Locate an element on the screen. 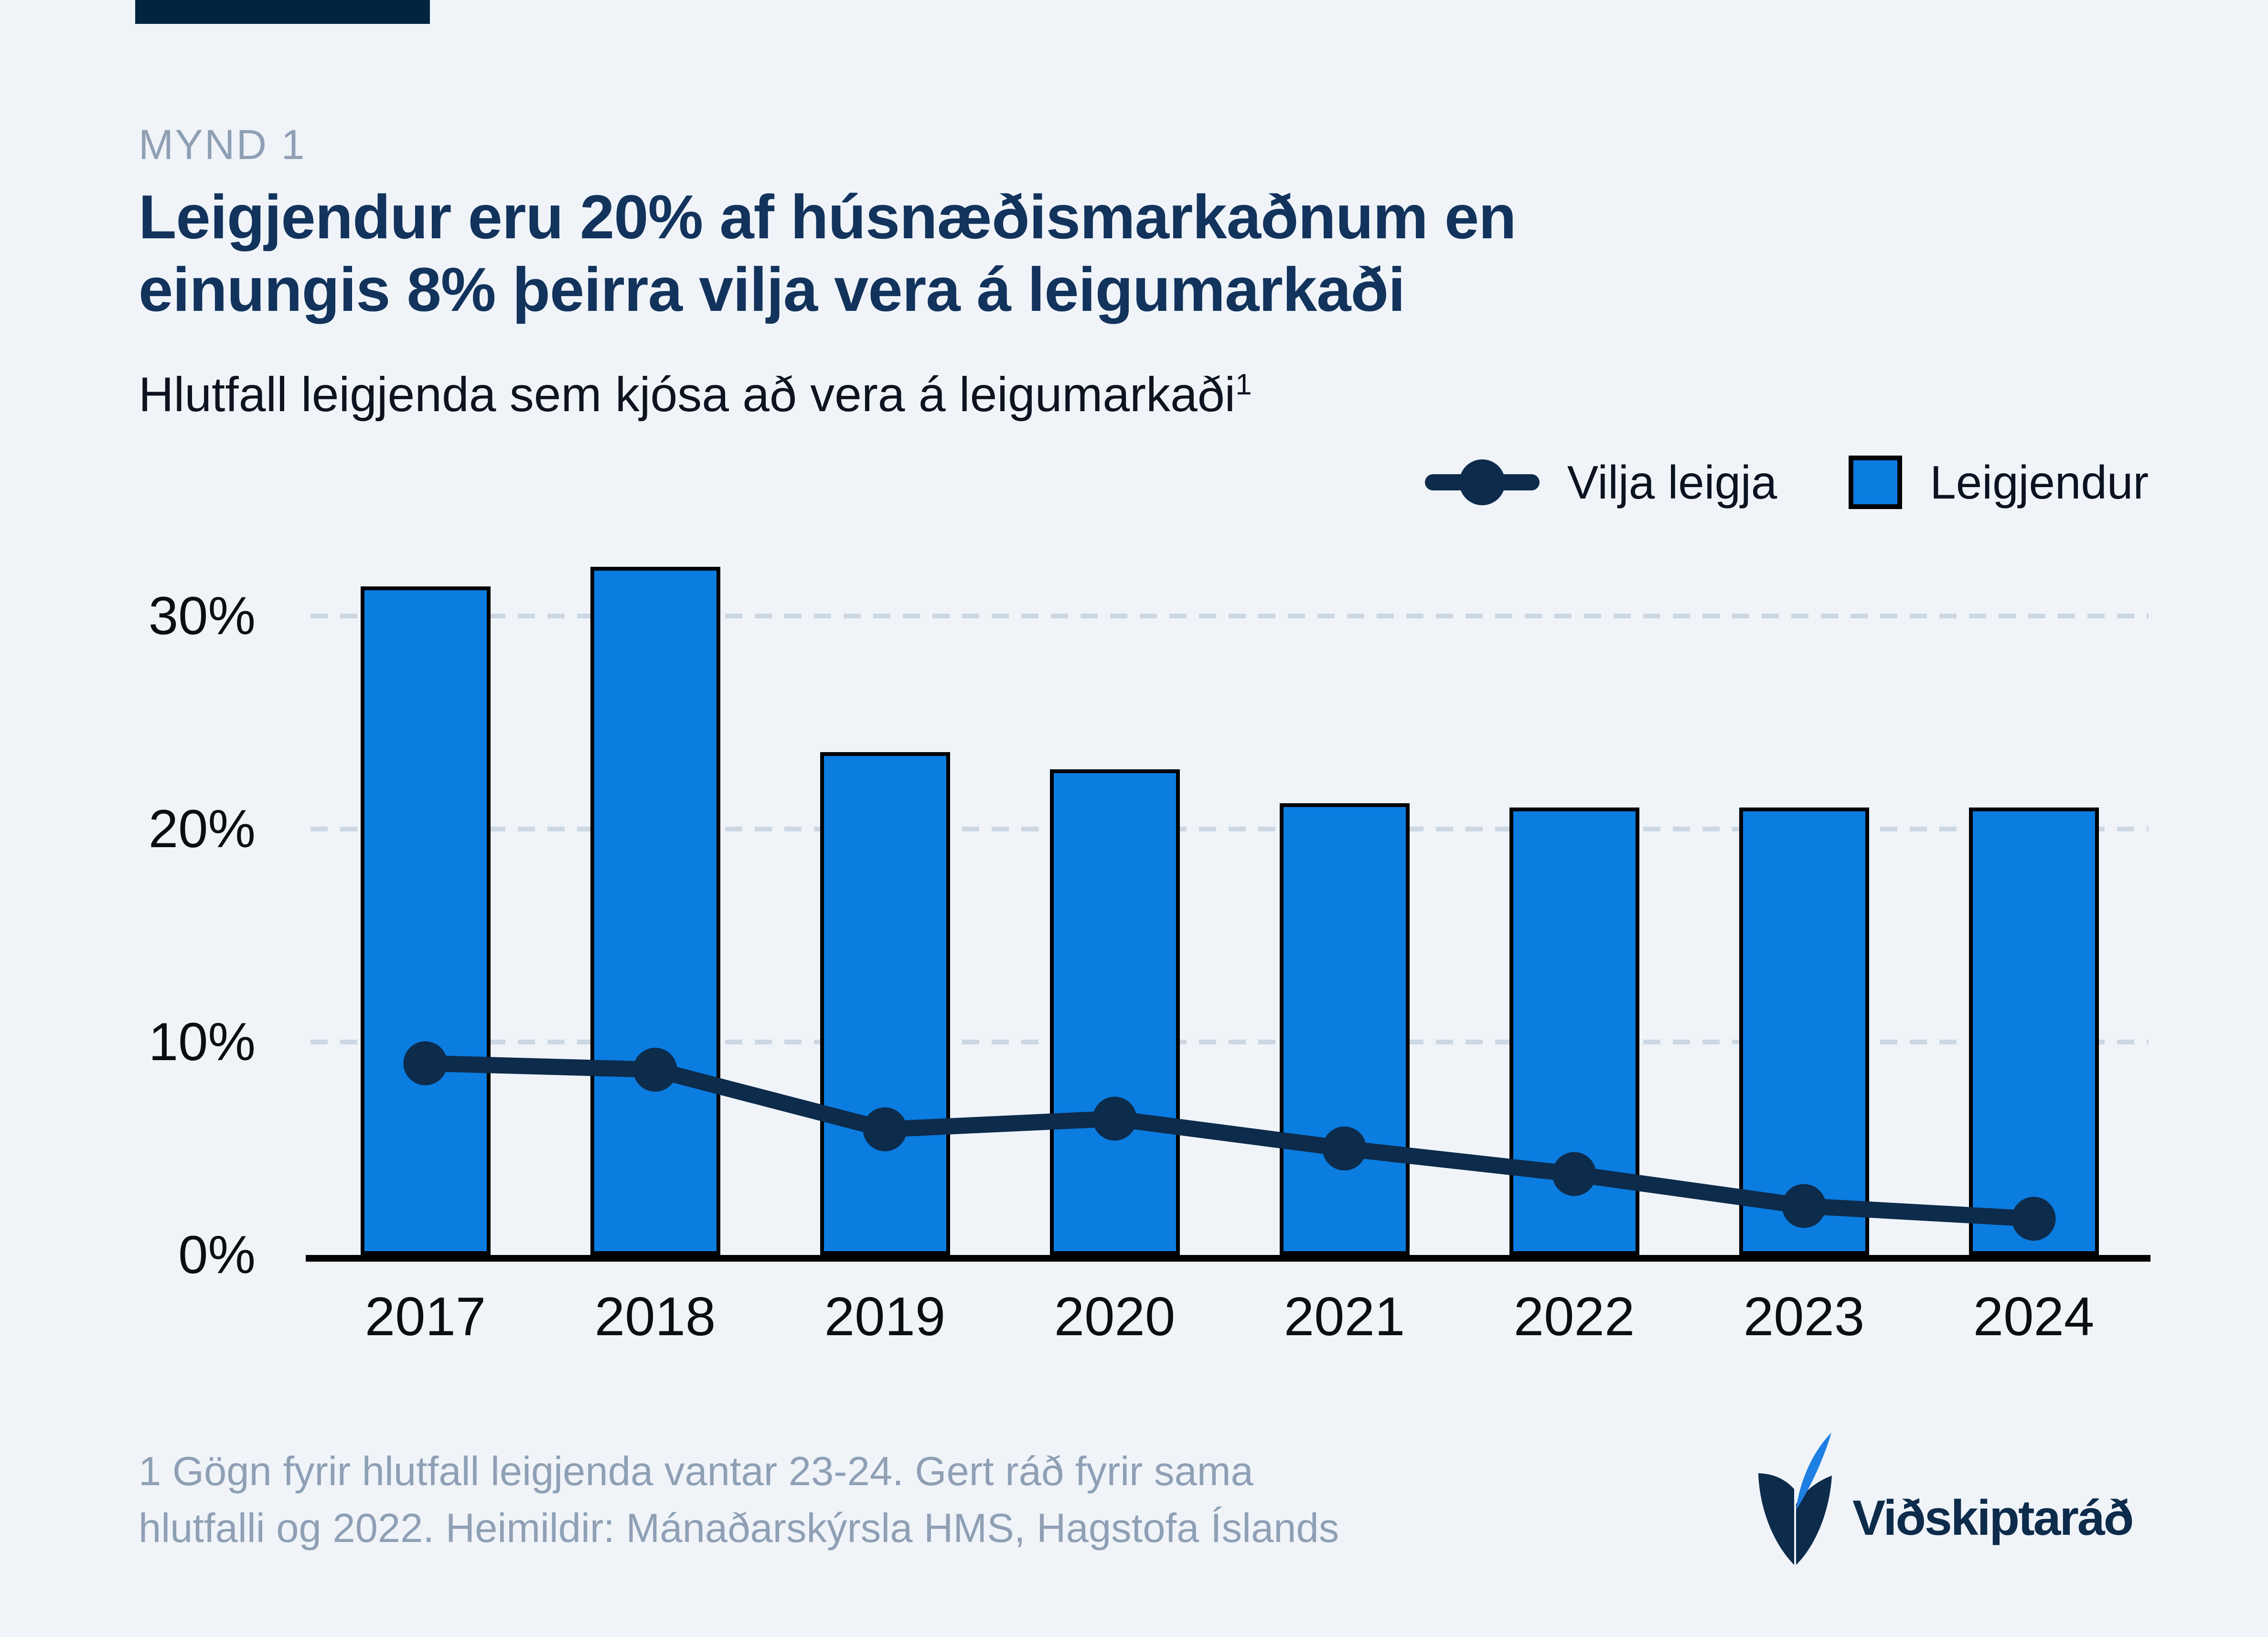  line-vilja-leigja is located at coordinates (1230, 1141).